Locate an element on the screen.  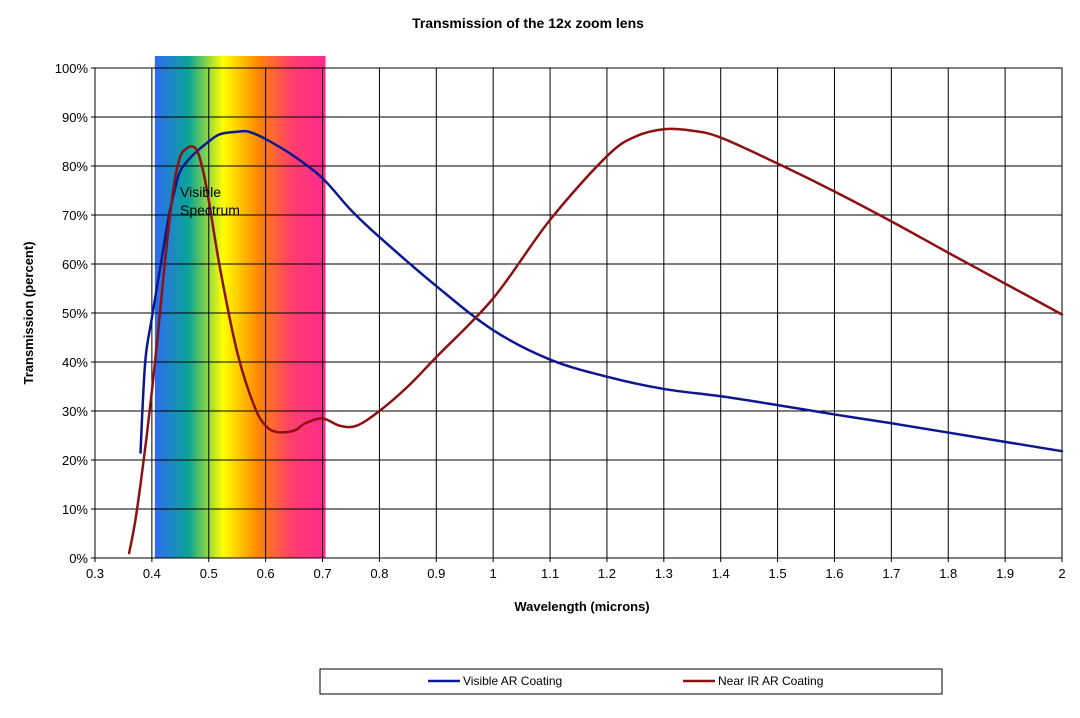
y-tick-label: 60% is located at coordinates (75, 264).